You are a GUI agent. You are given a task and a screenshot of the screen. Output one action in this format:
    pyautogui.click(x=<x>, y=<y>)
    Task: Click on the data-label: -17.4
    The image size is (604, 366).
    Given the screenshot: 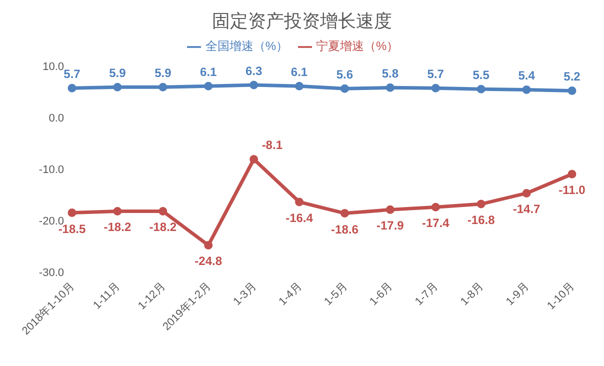 What is the action you would take?
    pyautogui.click(x=436, y=223)
    